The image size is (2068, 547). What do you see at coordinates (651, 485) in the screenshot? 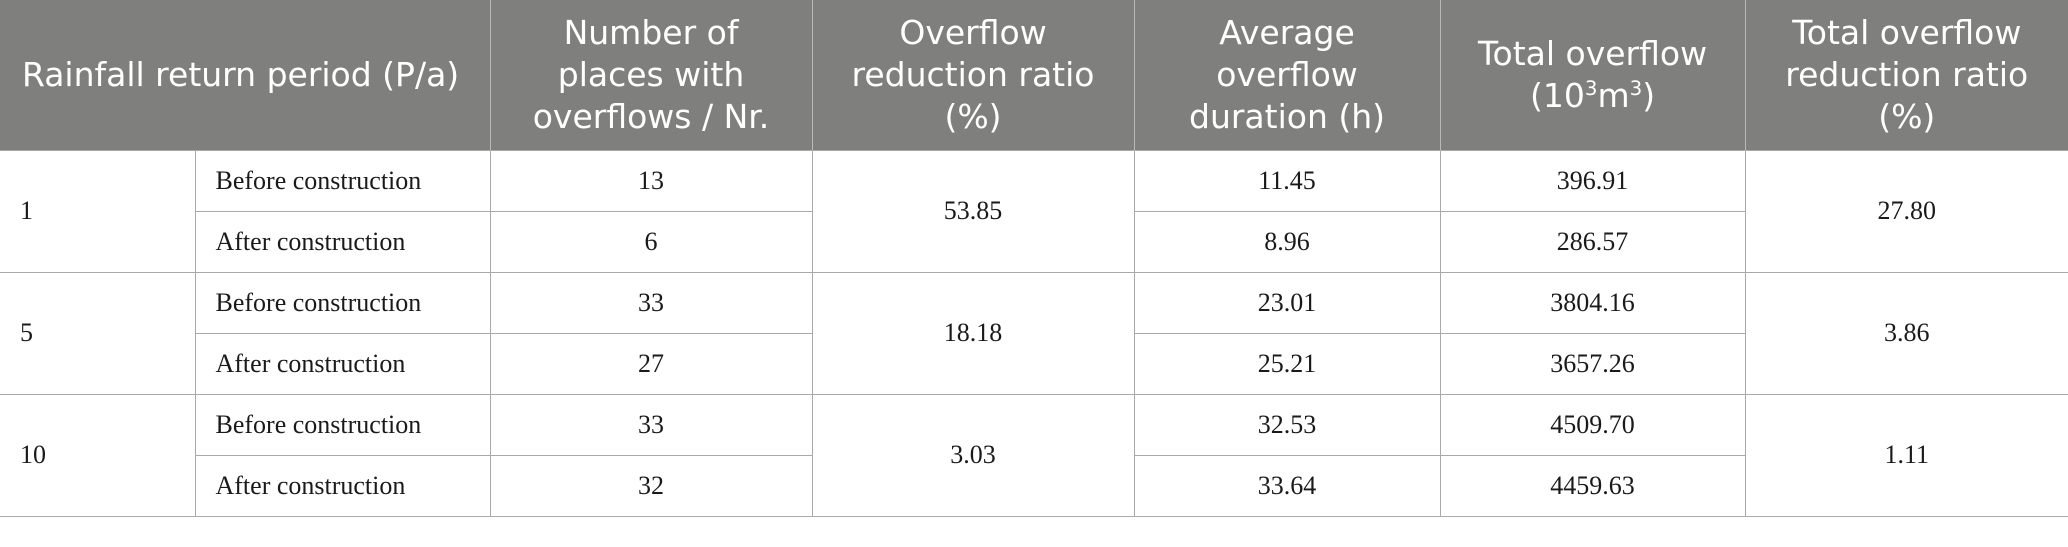
I see `places-cell: 32` at bounding box center [651, 485].